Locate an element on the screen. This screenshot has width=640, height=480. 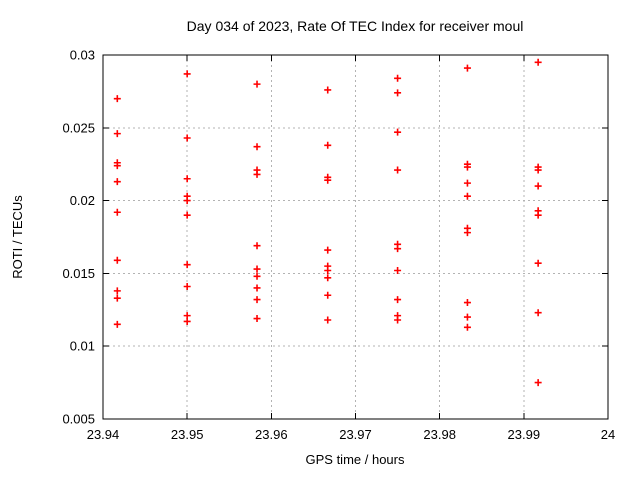
x-tick-label: 23.97 is located at coordinates (355, 434).